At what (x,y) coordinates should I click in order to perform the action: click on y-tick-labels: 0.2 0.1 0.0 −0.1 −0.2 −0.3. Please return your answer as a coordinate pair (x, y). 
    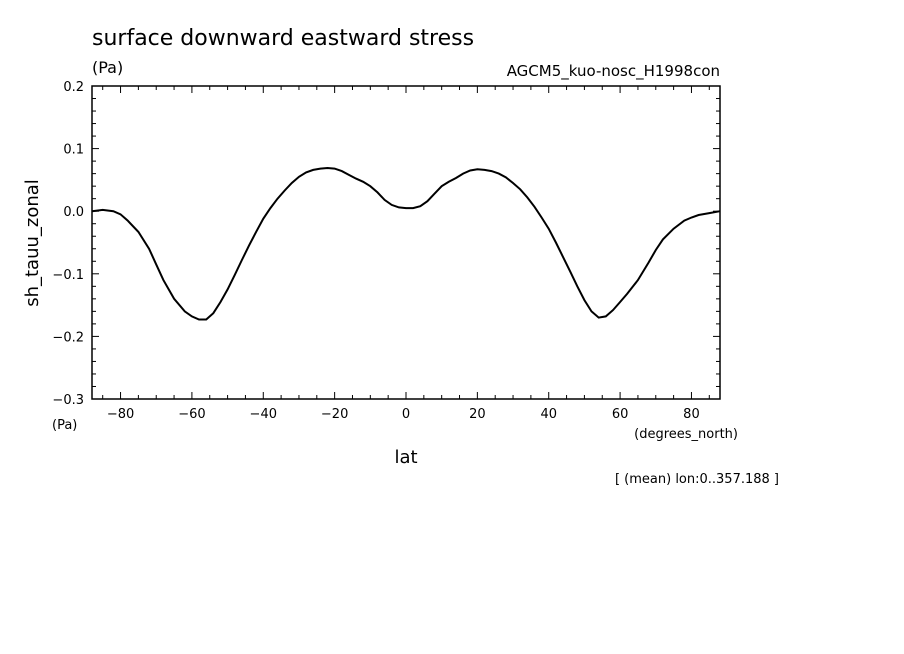
    Looking at the image, I should click on (68, 244).